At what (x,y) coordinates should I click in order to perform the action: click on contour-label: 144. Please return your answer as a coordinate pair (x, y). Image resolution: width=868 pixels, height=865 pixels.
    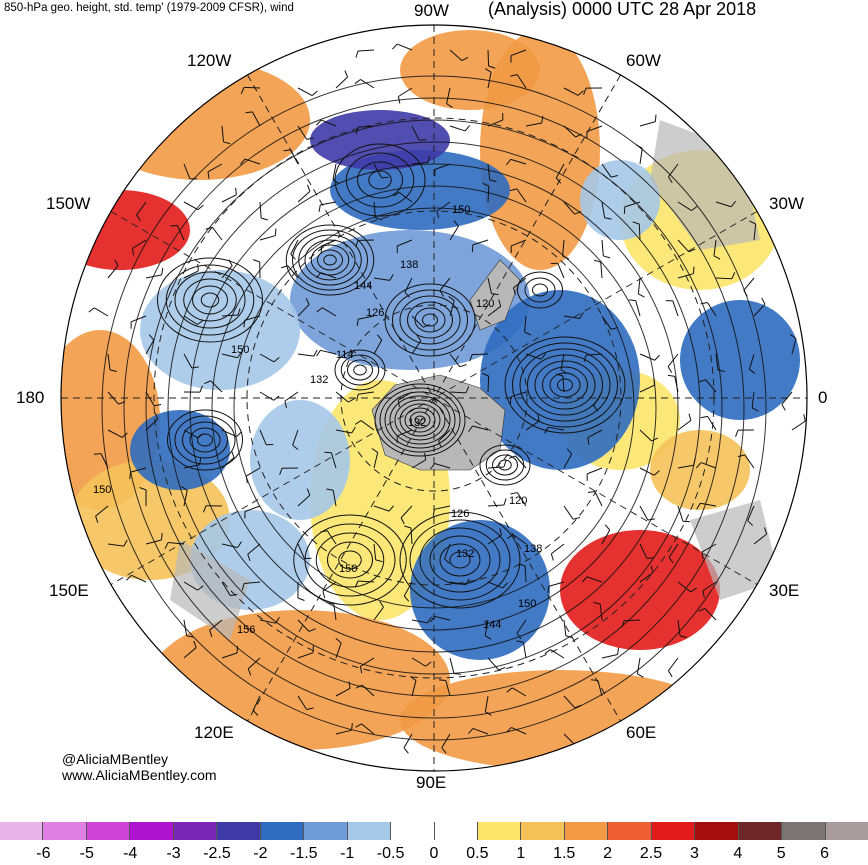
    Looking at the image, I should click on (363, 286).